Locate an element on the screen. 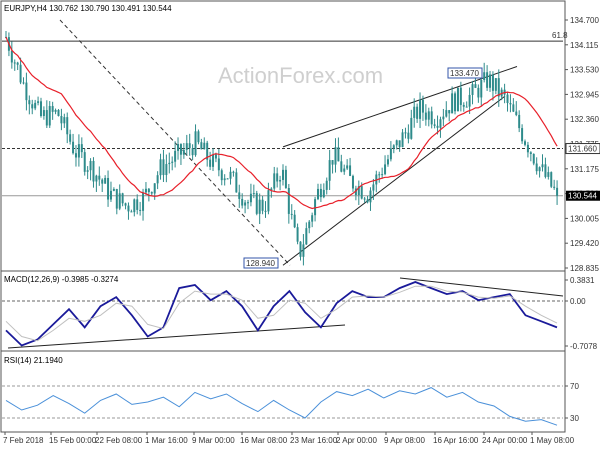 The width and height of the screenshot is (600, 450). time-tick-label: 1 Mar 16:00 is located at coordinates (166, 440).